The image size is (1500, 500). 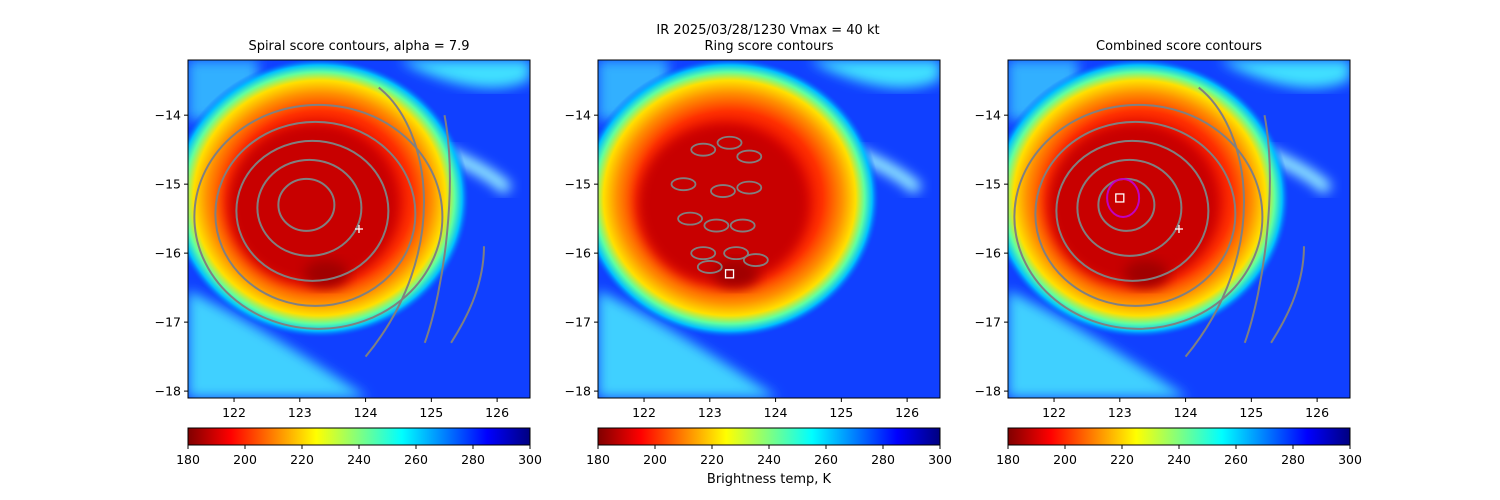 I want to click on center-circle, so click(x=1123, y=197).